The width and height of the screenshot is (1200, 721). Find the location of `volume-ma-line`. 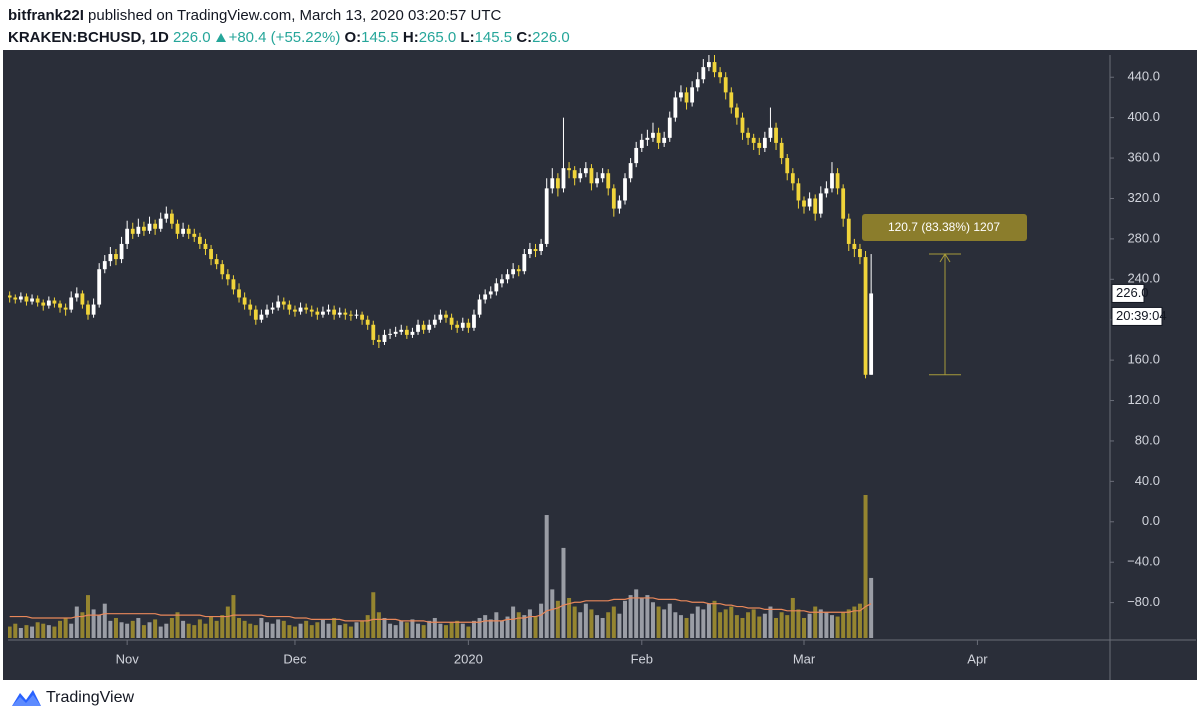

volume-ma-line is located at coordinates (440, 610).